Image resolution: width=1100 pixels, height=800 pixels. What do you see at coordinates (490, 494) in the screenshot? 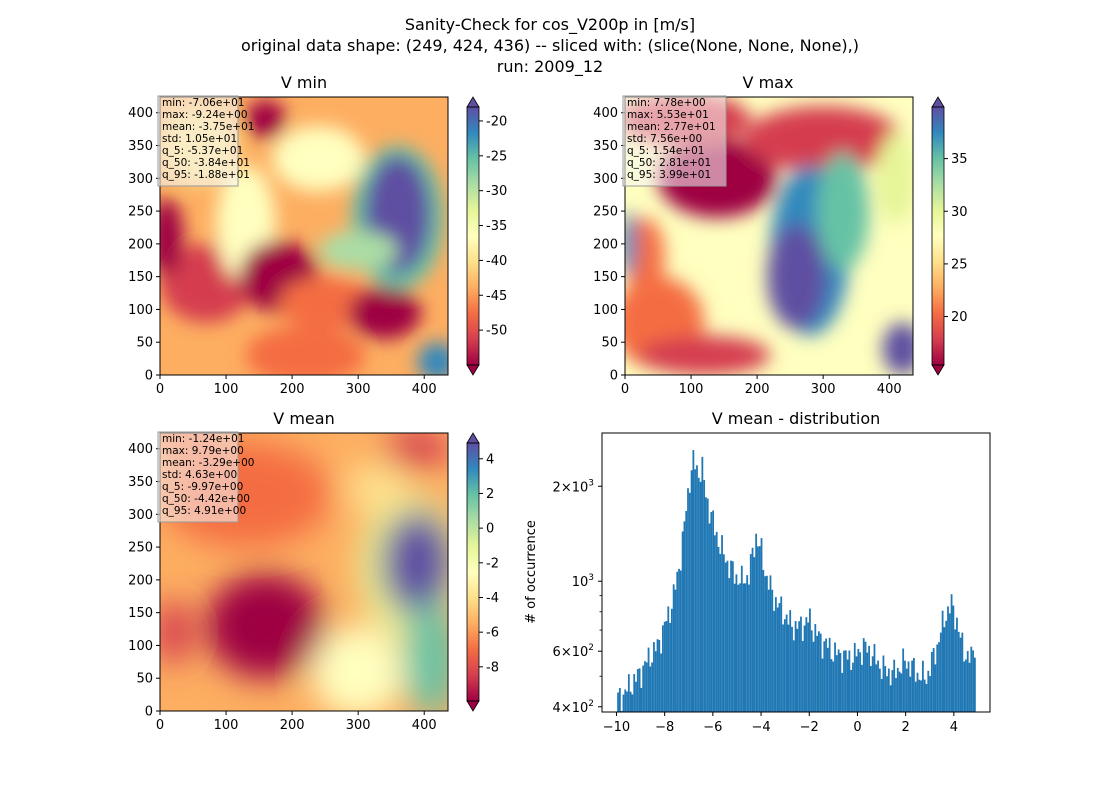
I see `colorbar-tick-label: 2` at bounding box center [490, 494].